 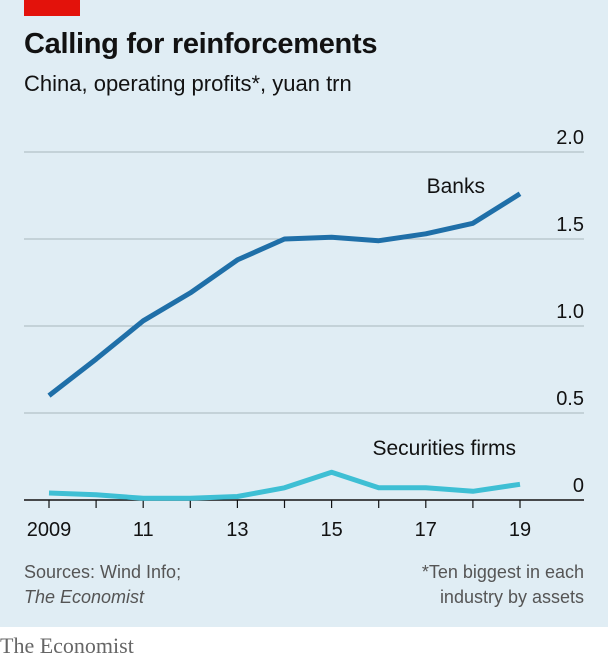 I want to click on y-tick-label-0: 0, so click(x=578, y=486).